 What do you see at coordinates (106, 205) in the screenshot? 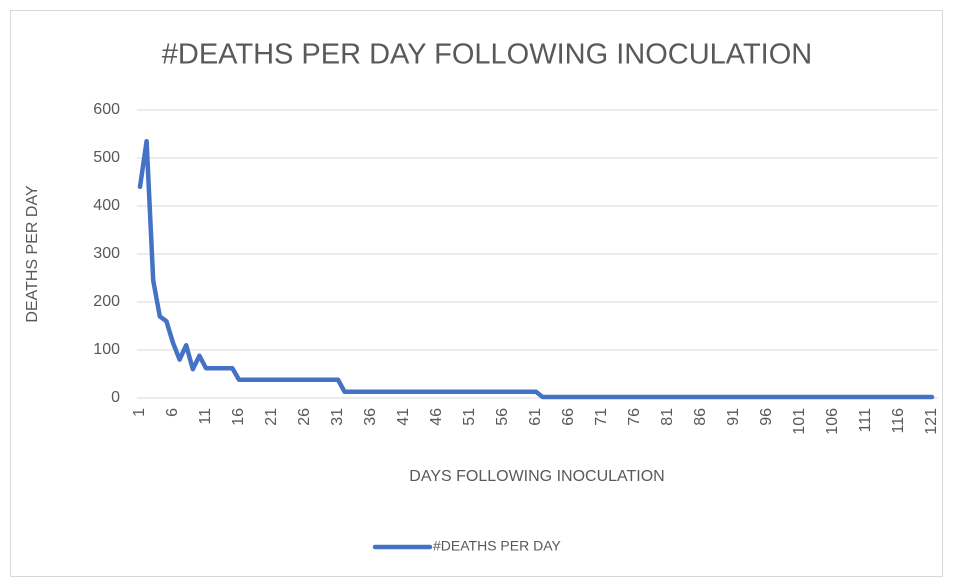
I see `y-tick-label: 400` at bounding box center [106, 205].